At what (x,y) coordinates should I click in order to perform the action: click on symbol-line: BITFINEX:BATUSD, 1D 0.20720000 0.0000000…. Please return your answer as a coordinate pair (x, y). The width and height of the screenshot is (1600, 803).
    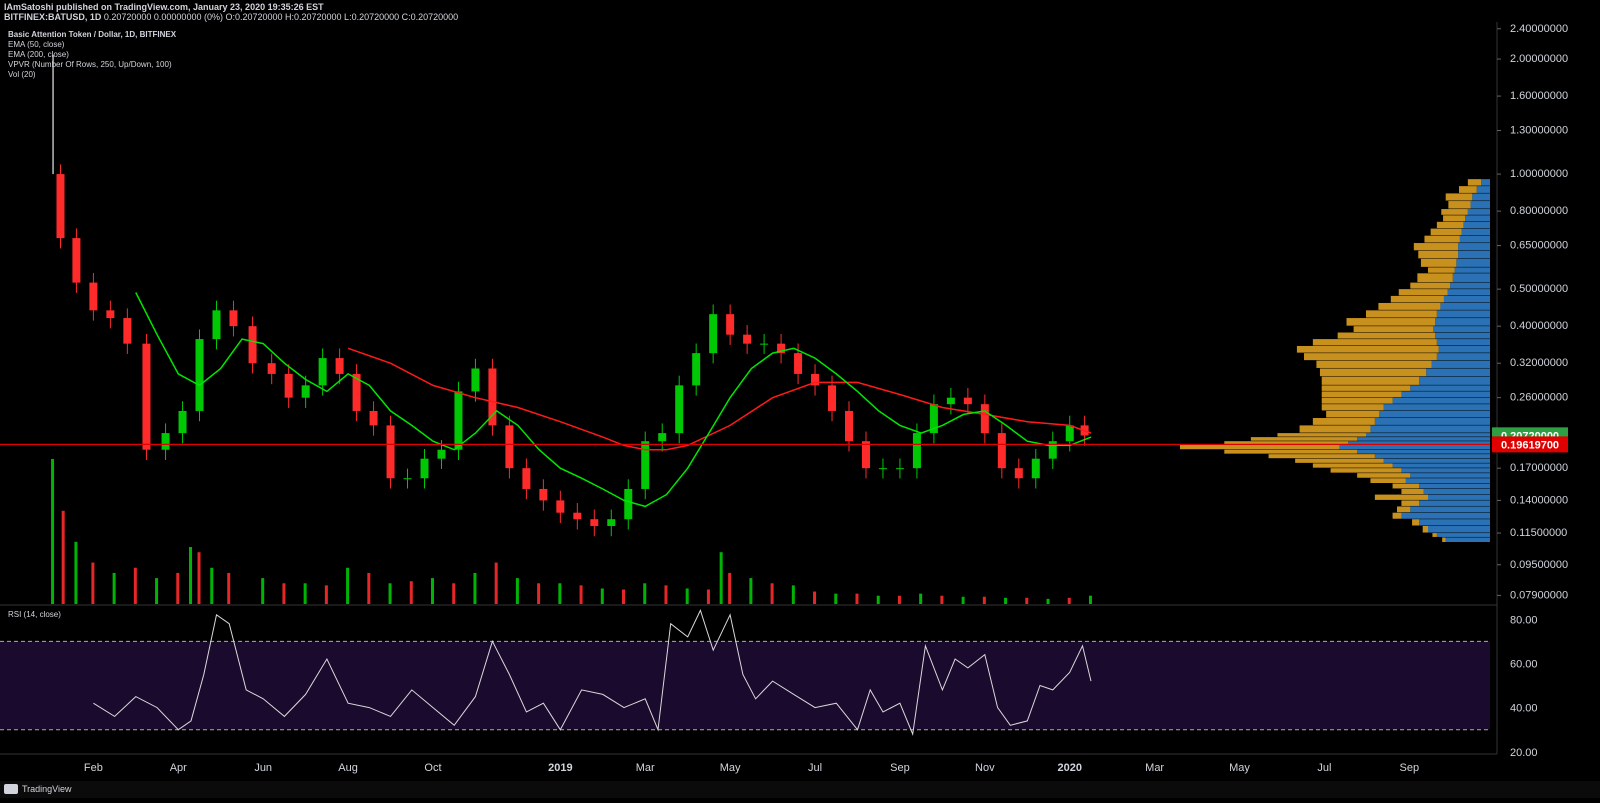
    Looking at the image, I should click on (231, 17).